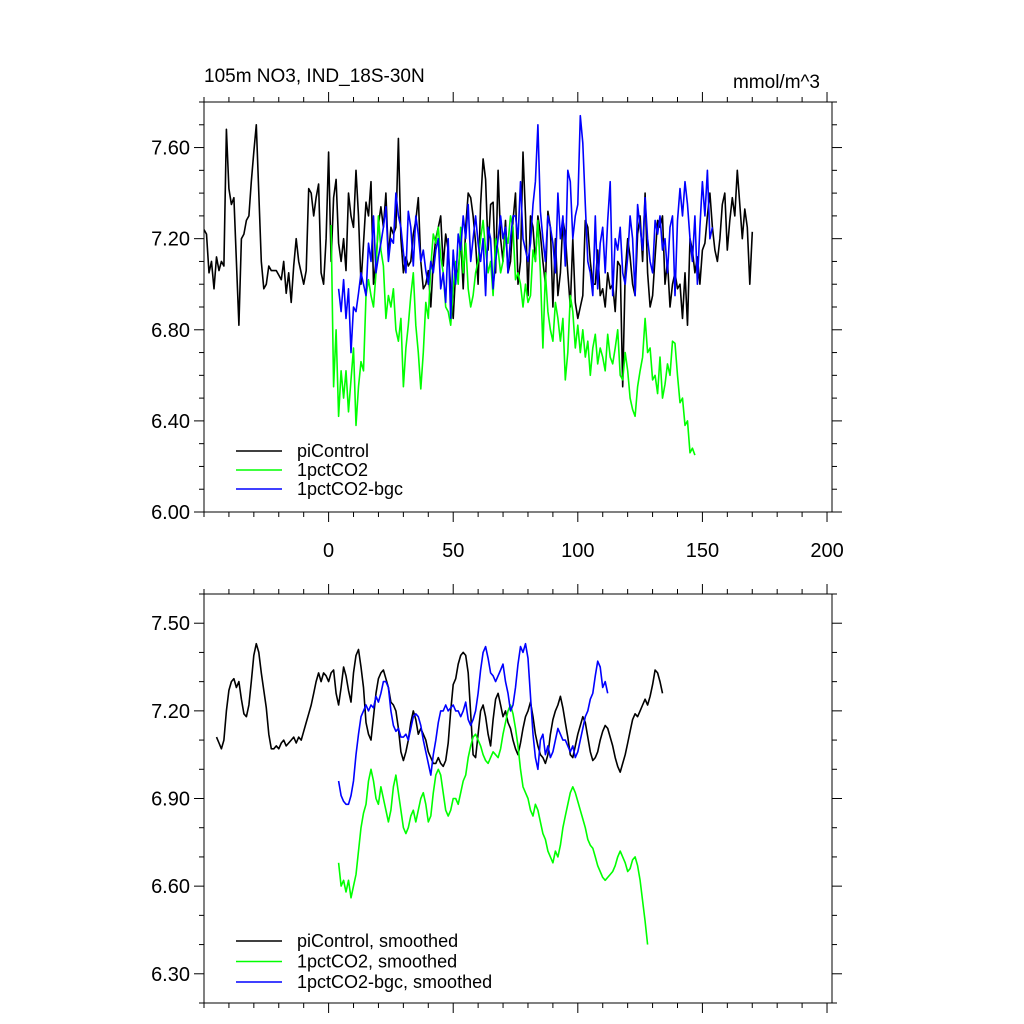 The height and width of the screenshot is (1024, 1024). What do you see at coordinates (170, 331) in the screenshot?
I see `y-tick-label: 6.80` at bounding box center [170, 331].